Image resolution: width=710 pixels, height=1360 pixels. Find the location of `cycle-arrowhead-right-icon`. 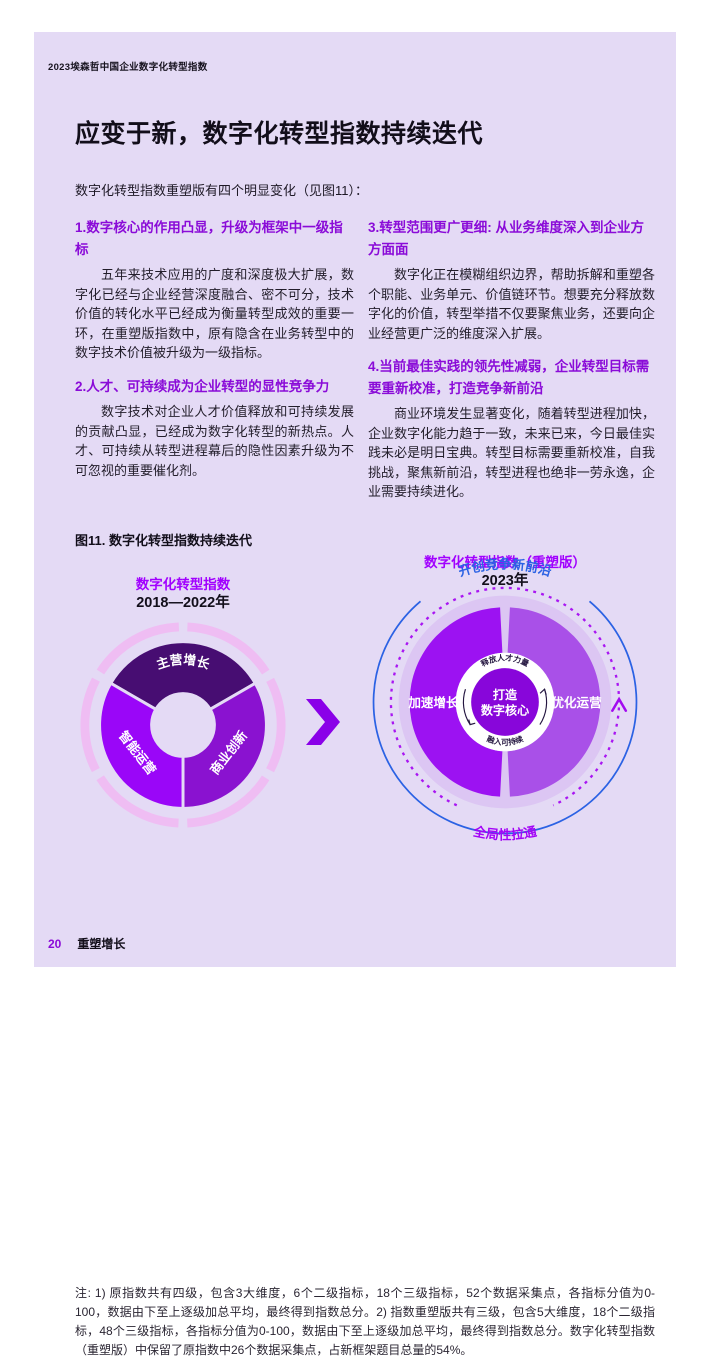

cycle-arrowhead-right-icon is located at coordinates (543, 691).